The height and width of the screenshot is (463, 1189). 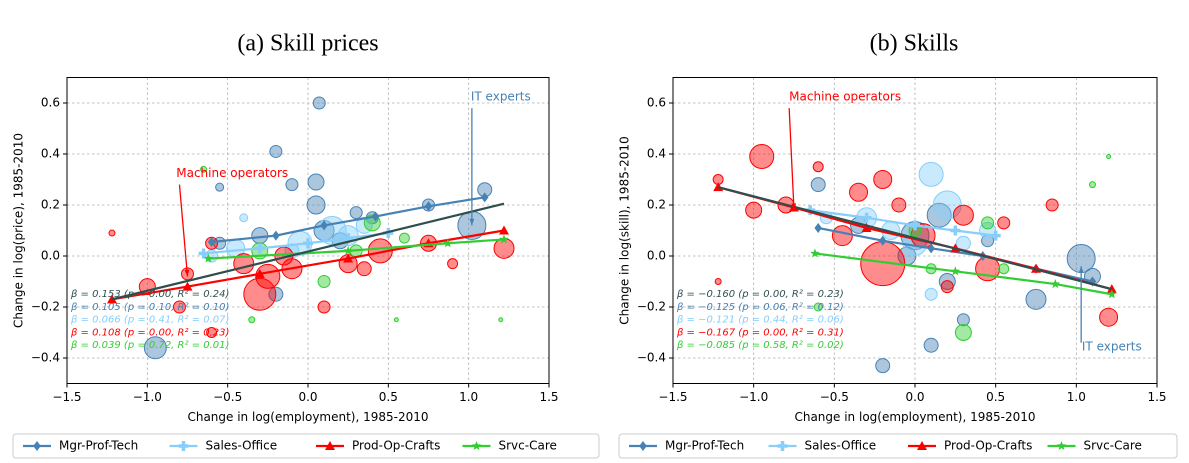 What do you see at coordinates (915, 238) in the screenshot?
I see `overall-fit-line` at bounding box center [915, 238].